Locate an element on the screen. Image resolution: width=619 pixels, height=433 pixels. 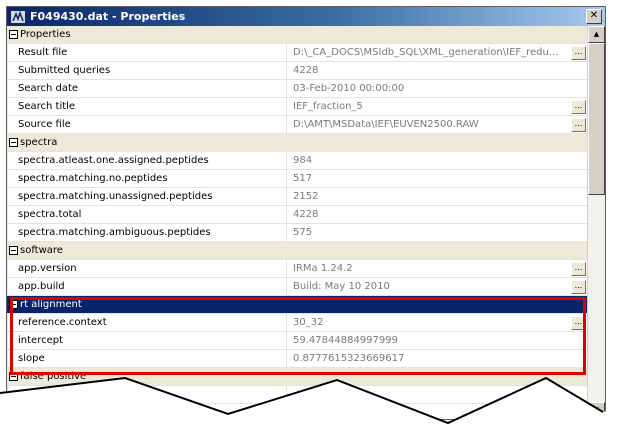
category-software: software is located at coordinates (297, 251).